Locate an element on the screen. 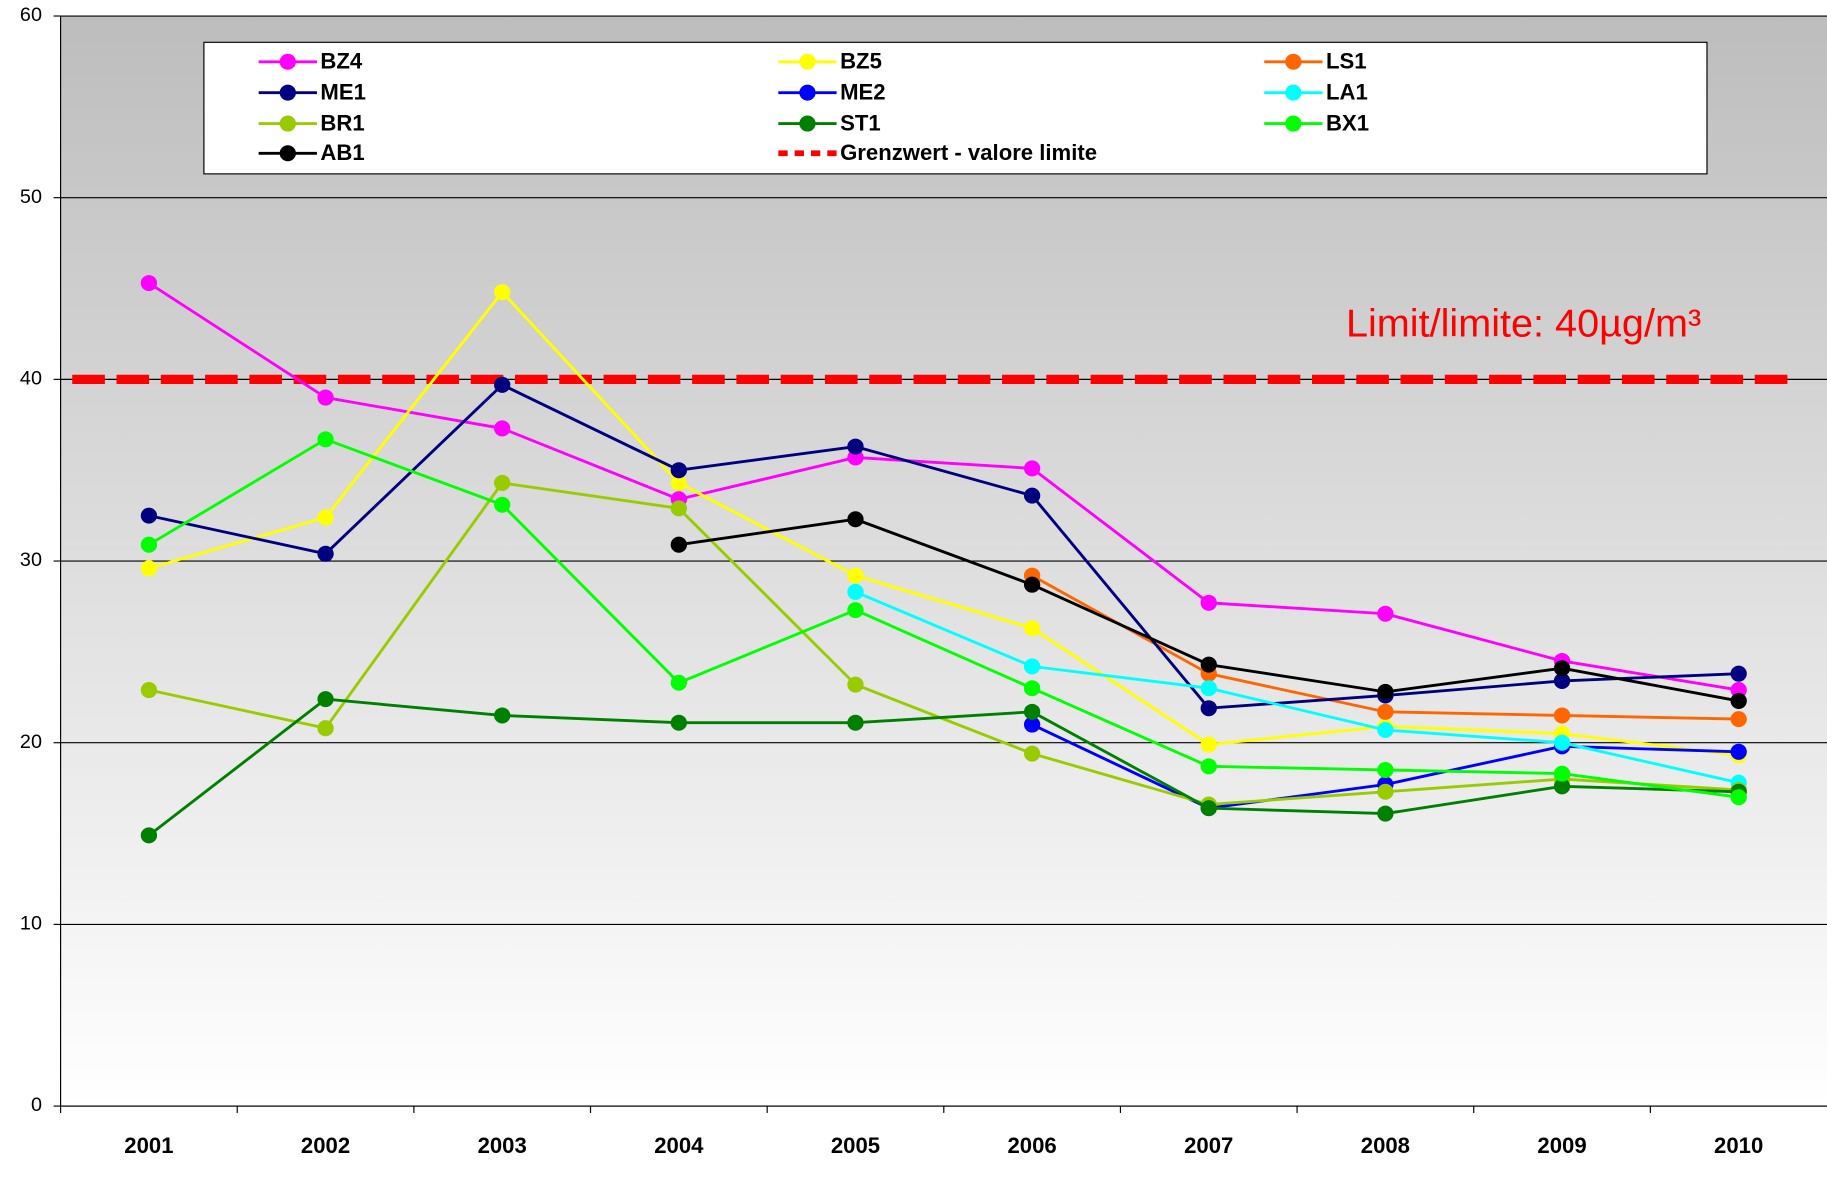  legend-box is located at coordinates (955, 108).